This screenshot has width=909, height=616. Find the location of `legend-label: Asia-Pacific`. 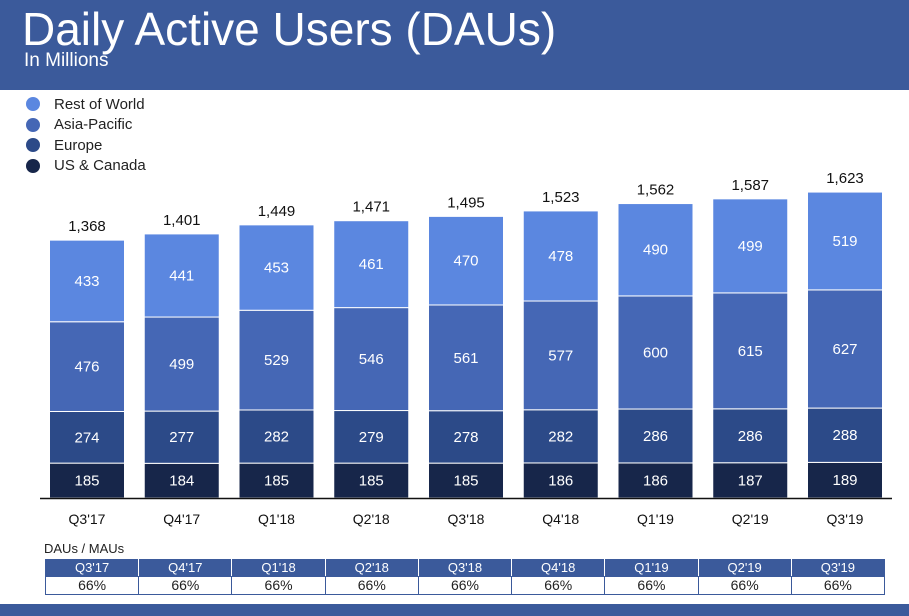

legend-label: Asia-Pacific is located at coordinates (93, 125).